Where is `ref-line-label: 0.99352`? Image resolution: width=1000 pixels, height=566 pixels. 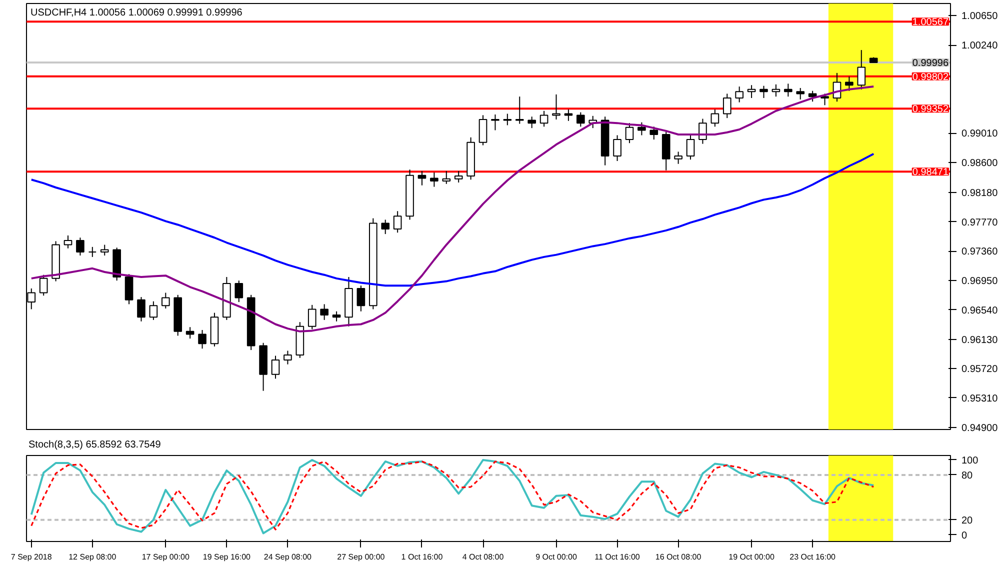
ref-line-label: 0.99352 is located at coordinates (930, 110).